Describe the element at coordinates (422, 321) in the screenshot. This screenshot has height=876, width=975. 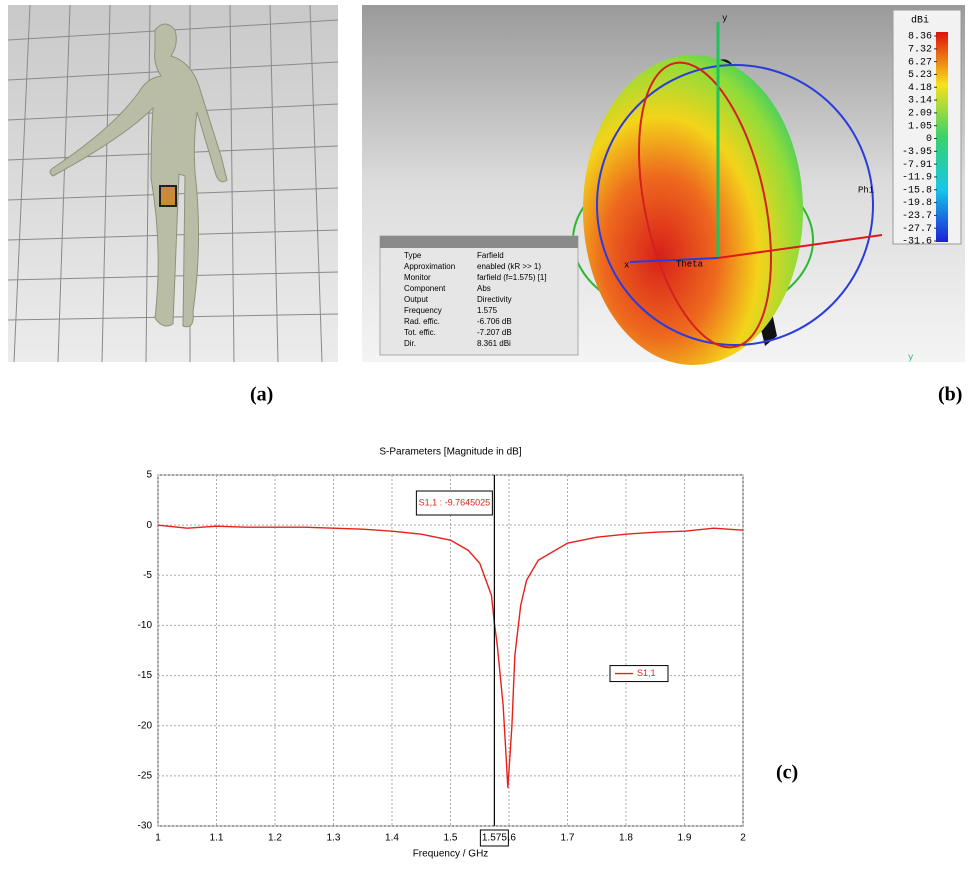
I see `info-key: Rad. effic.` at that location.